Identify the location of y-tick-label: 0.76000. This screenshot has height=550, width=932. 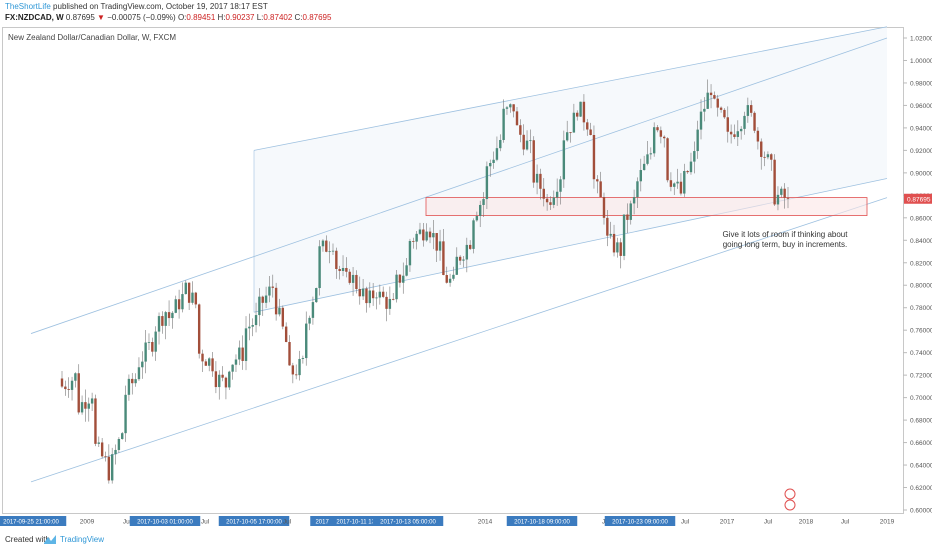
(921, 331).